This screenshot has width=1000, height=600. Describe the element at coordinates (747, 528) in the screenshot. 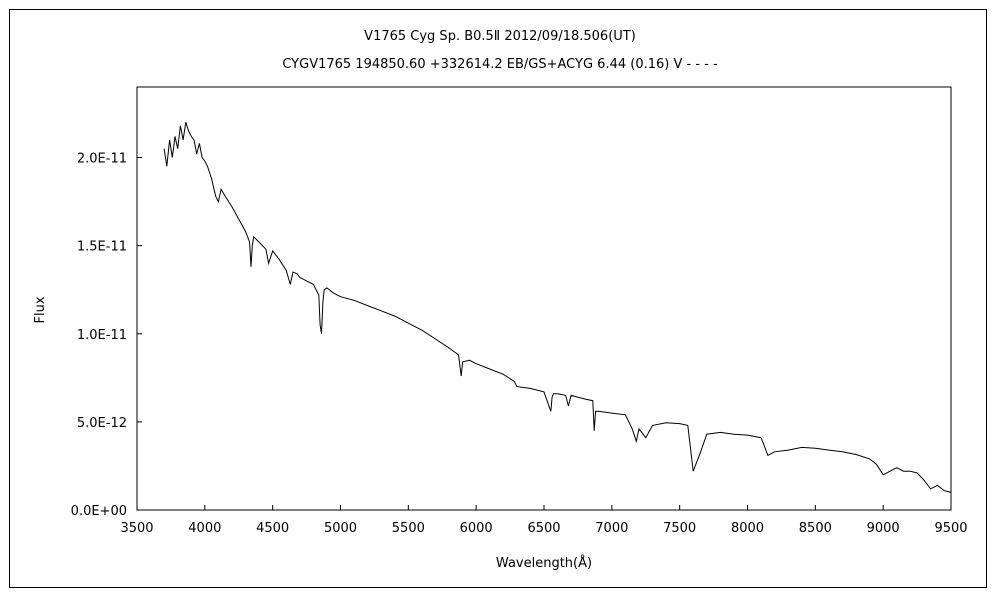

I see `x-tick-label: 8000` at that location.